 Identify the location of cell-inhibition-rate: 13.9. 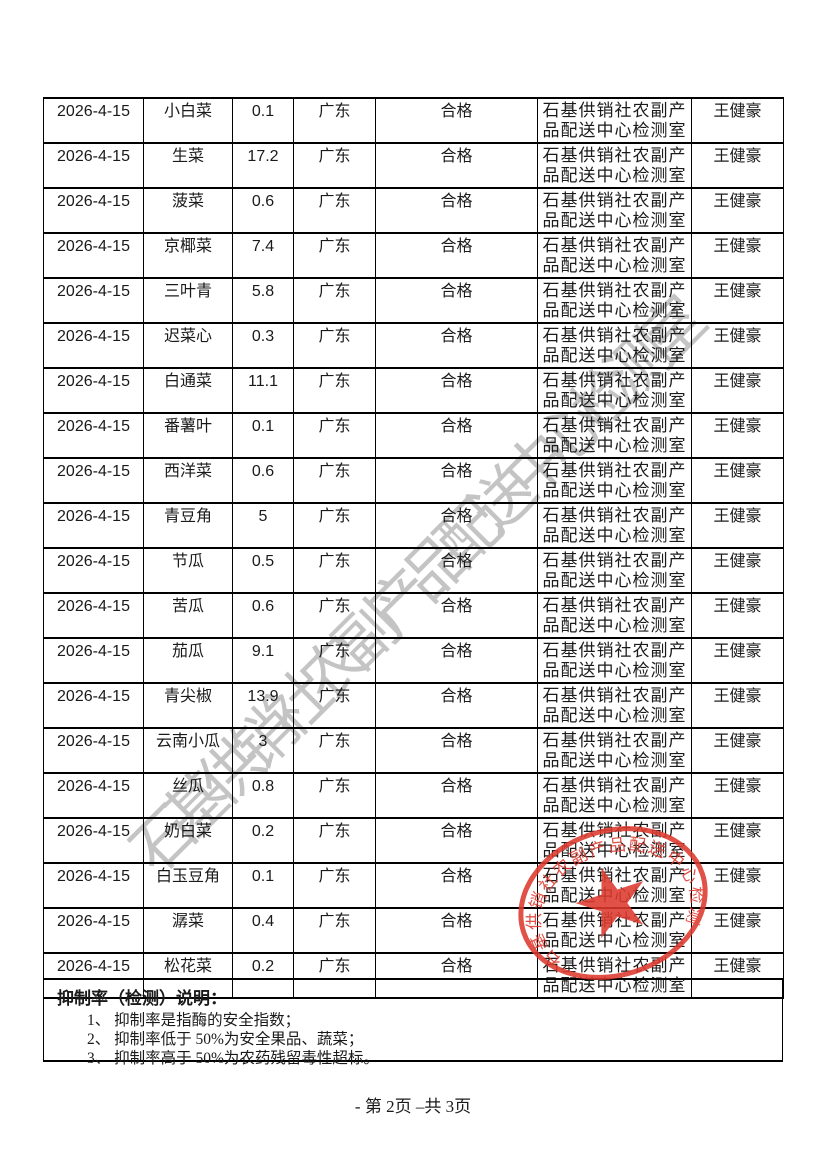
(263, 705).